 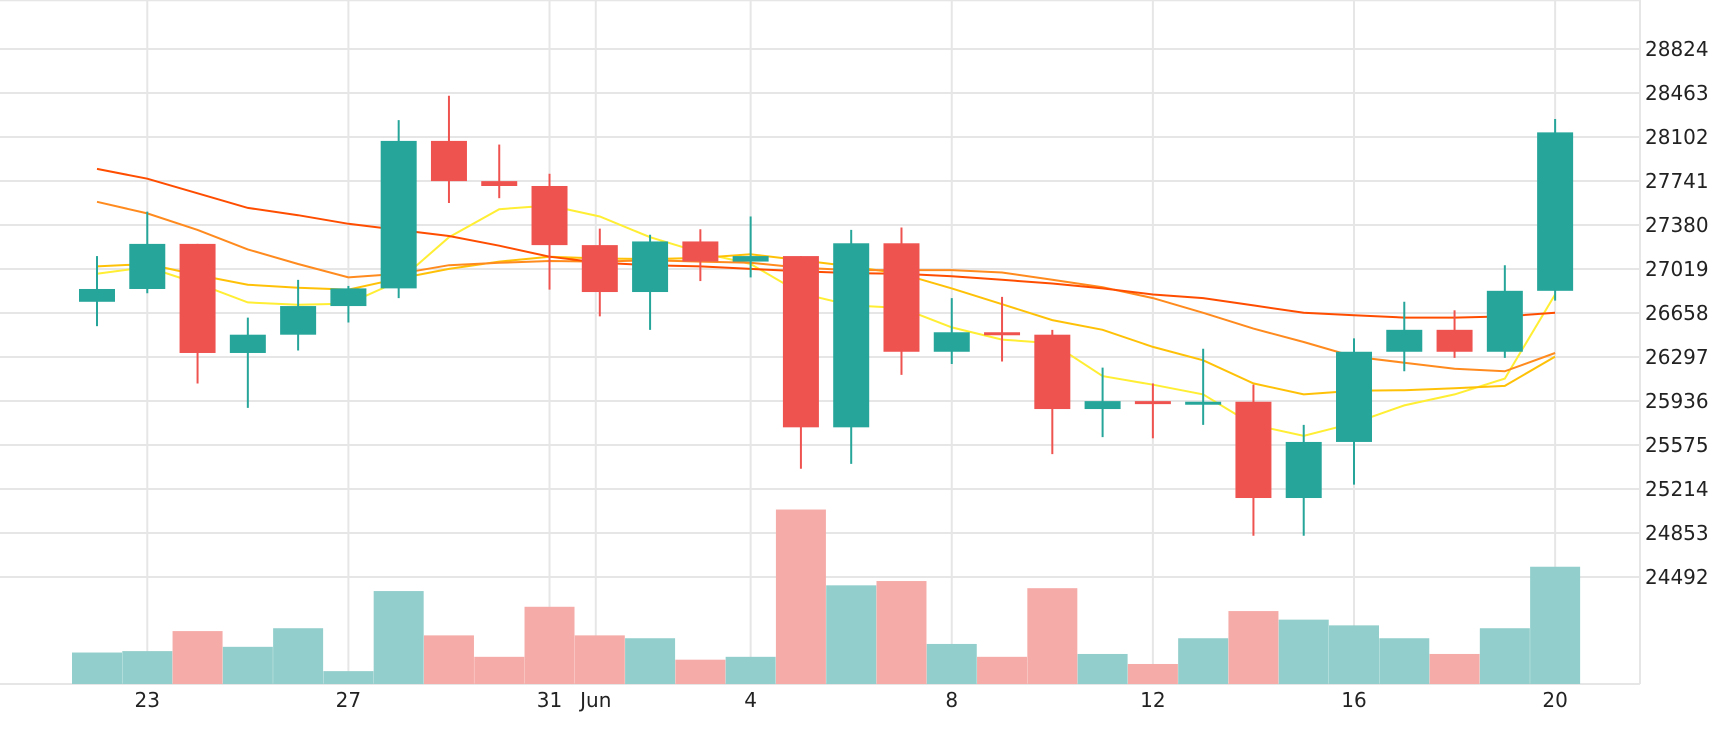 What do you see at coordinates (750, 700) in the screenshot?
I see `time-tick-label: 4` at bounding box center [750, 700].